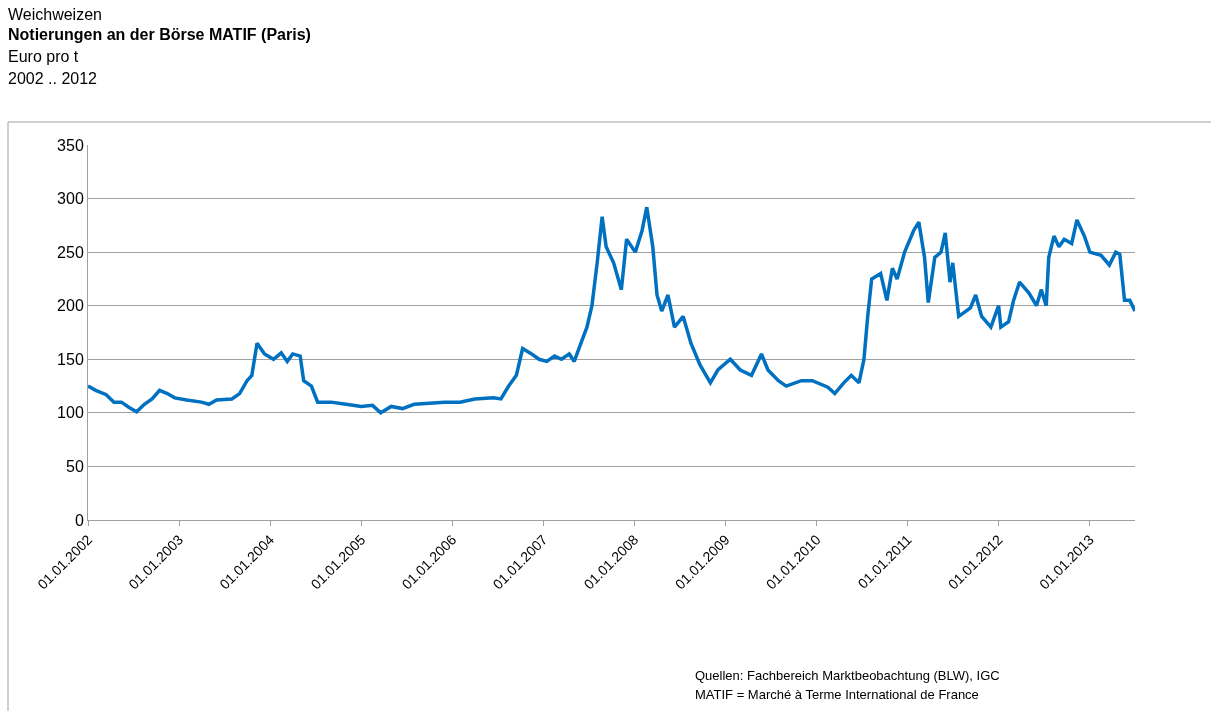  Describe the element at coordinates (70, 359) in the screenshot. I see `y-tick-label: 150` at that location.